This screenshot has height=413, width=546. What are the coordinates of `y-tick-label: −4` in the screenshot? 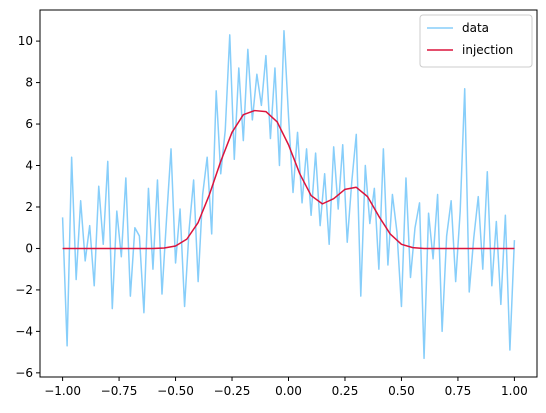 It's located at (24, 331).